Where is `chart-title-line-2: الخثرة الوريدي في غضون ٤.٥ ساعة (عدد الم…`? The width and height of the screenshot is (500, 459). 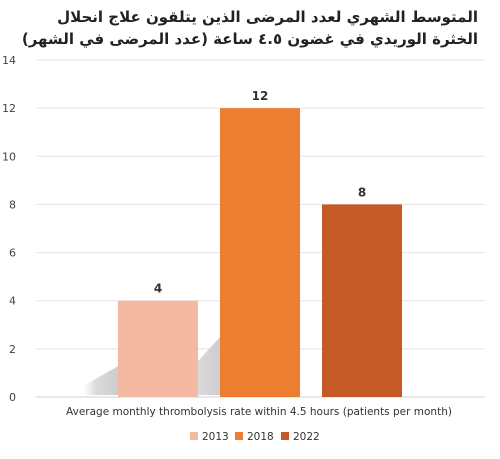
chart-title-line-2: الخثرة الوريدي في غضون ٤.٥ ساعة (عدد الم… is located at coordinates (250, 39).